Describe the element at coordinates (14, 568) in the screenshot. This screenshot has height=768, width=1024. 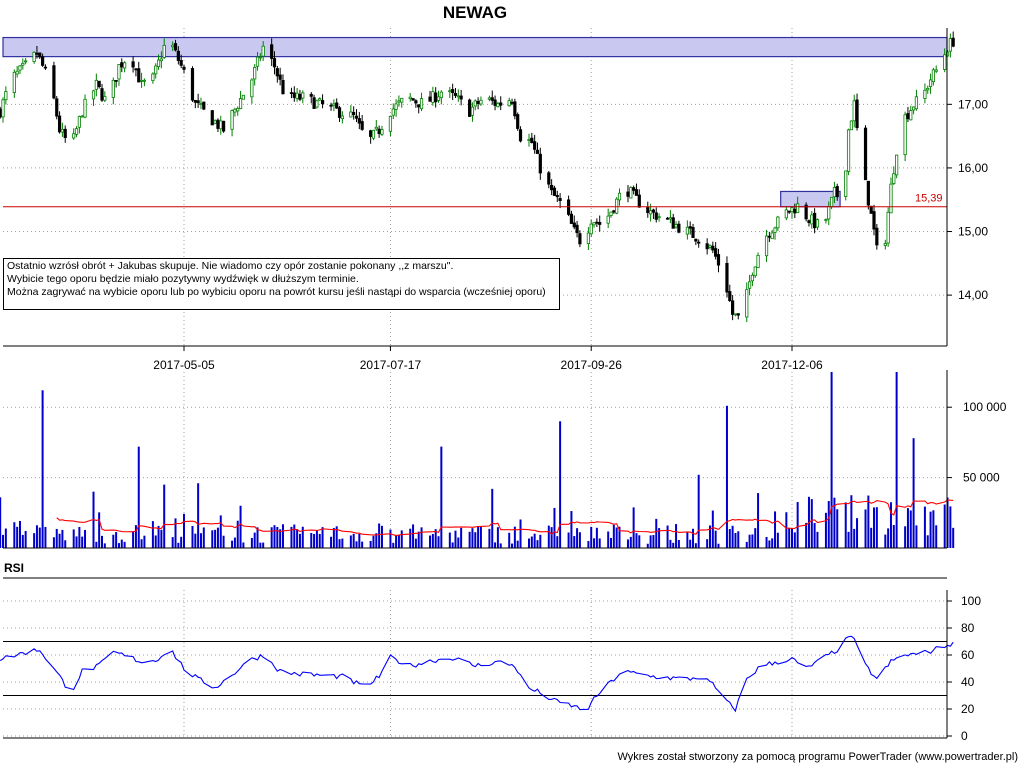
I see `rsi-title: RSI` at that location.